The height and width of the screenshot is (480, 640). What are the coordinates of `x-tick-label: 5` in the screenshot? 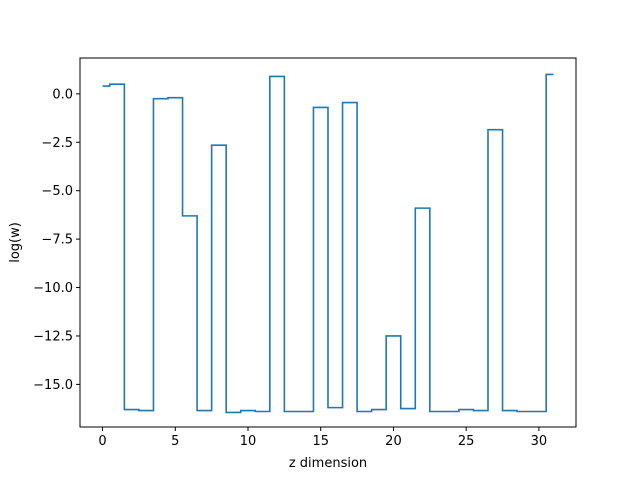 It's located at (175, 441).